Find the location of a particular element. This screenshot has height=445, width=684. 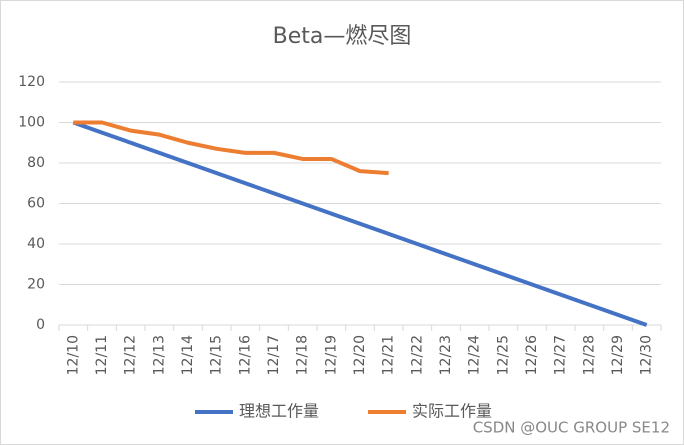

x-tick-label: 12/10 is located at coordinates (73, 355).